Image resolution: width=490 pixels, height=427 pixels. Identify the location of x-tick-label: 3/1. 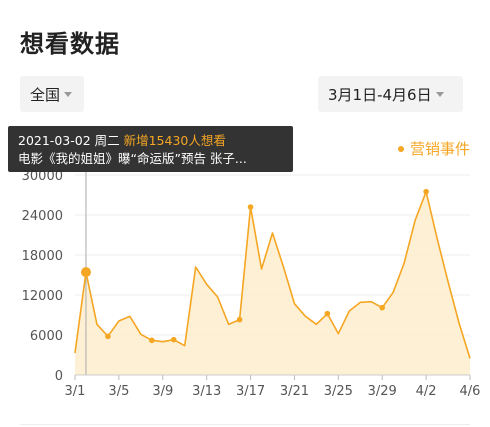
(75, 391).